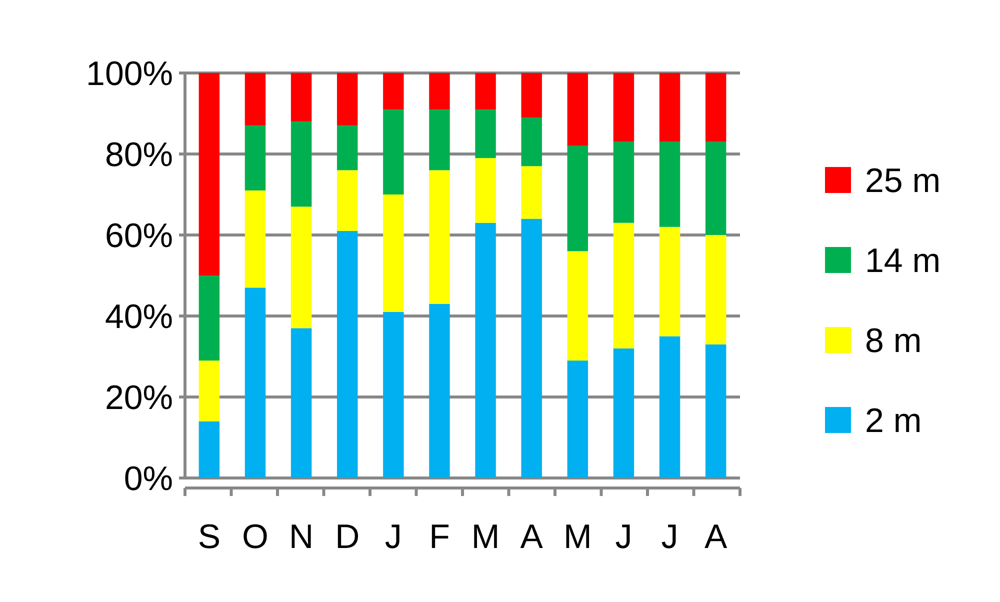 The width and height of the screenshot is (1000, 602). Describe the element at coordinates (903, 261) in the screenshot. I see `legend-label: 14 m` at that location.